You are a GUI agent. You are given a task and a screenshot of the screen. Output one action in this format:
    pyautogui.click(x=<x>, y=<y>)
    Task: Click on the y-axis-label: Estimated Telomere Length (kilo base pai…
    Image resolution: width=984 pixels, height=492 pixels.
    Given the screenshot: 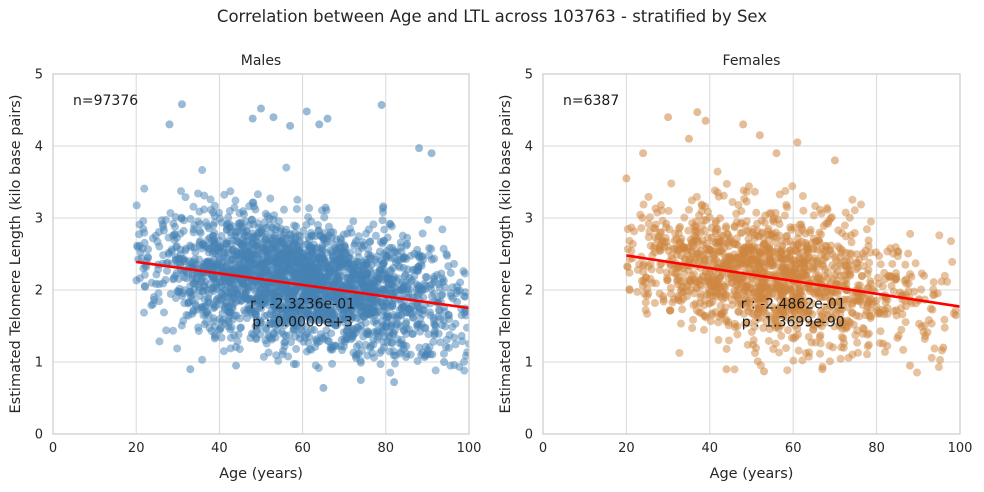 What is the action you would take?
    pyautogui.click(x=506, y=254)
    